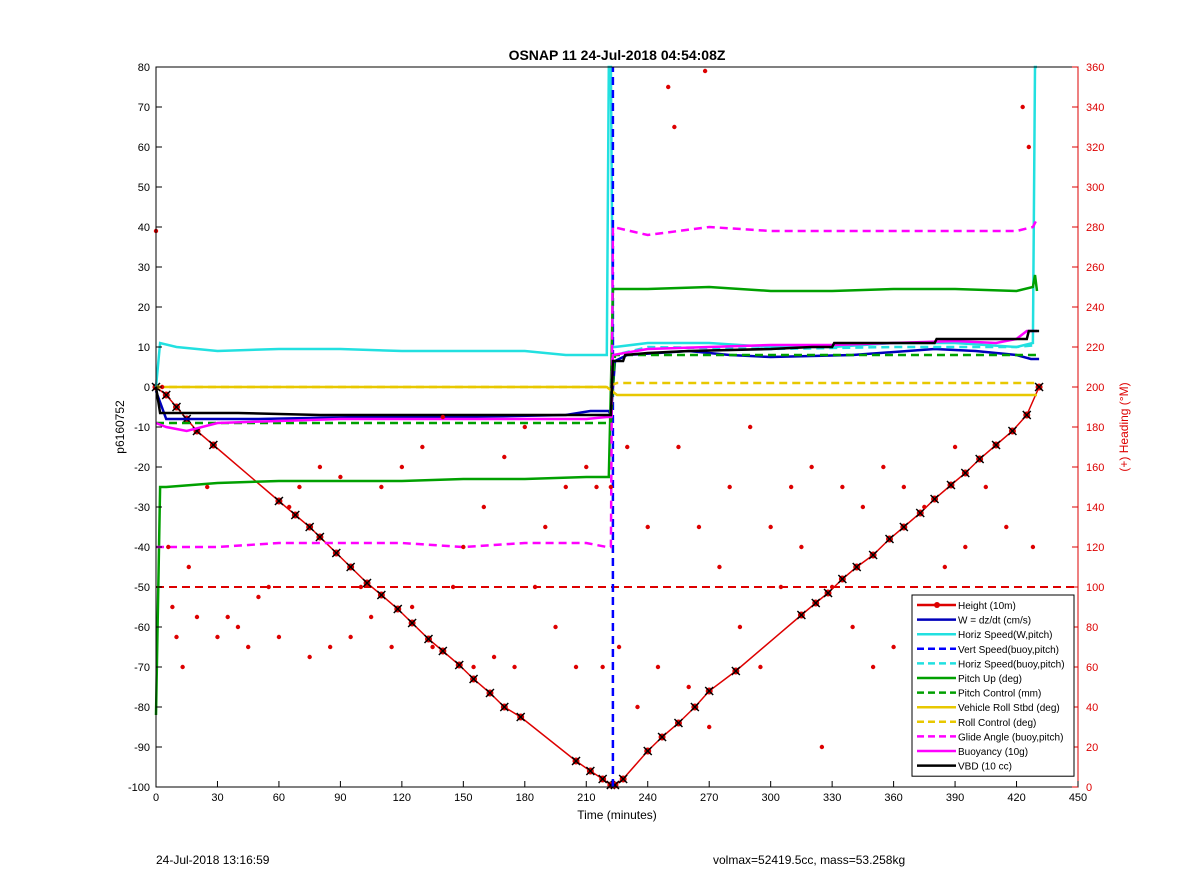 Image resolution: width=1200 pixels, height=885 pixels. I want to click on y2-tick-label: 200, so click(1095, 388).